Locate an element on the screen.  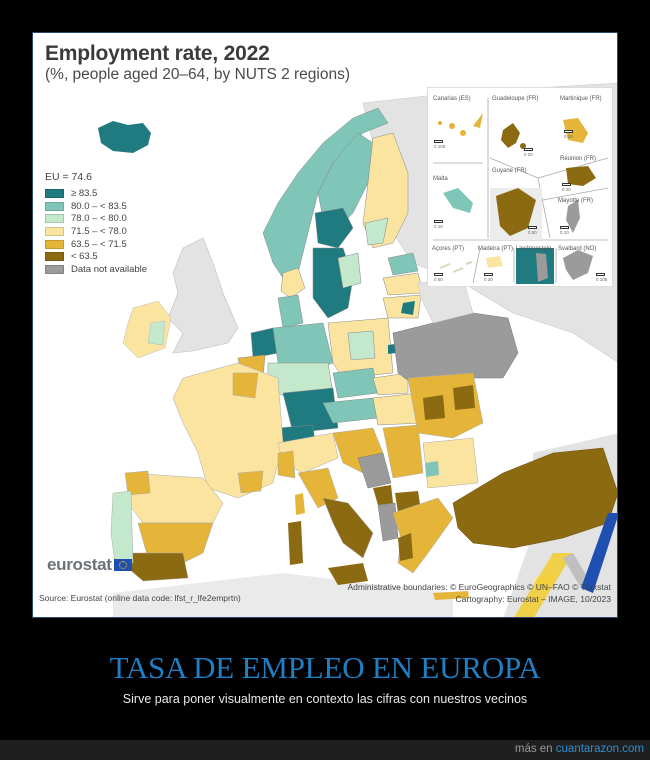
legend-item: 63.5 – < 71.5 is located at coordinates (96, 244).